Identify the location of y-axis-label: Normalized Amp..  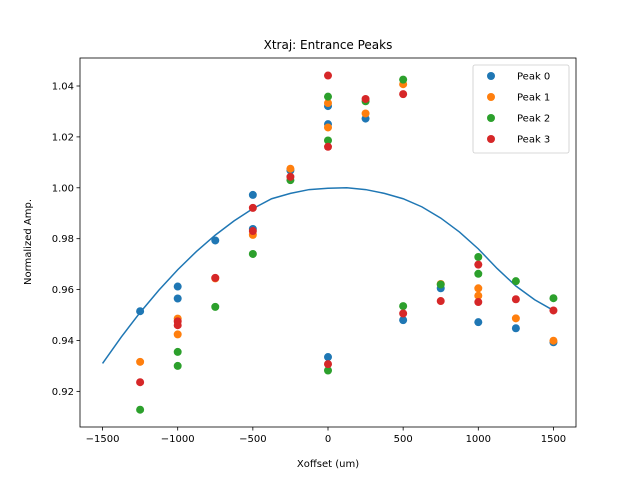
(28, 242).